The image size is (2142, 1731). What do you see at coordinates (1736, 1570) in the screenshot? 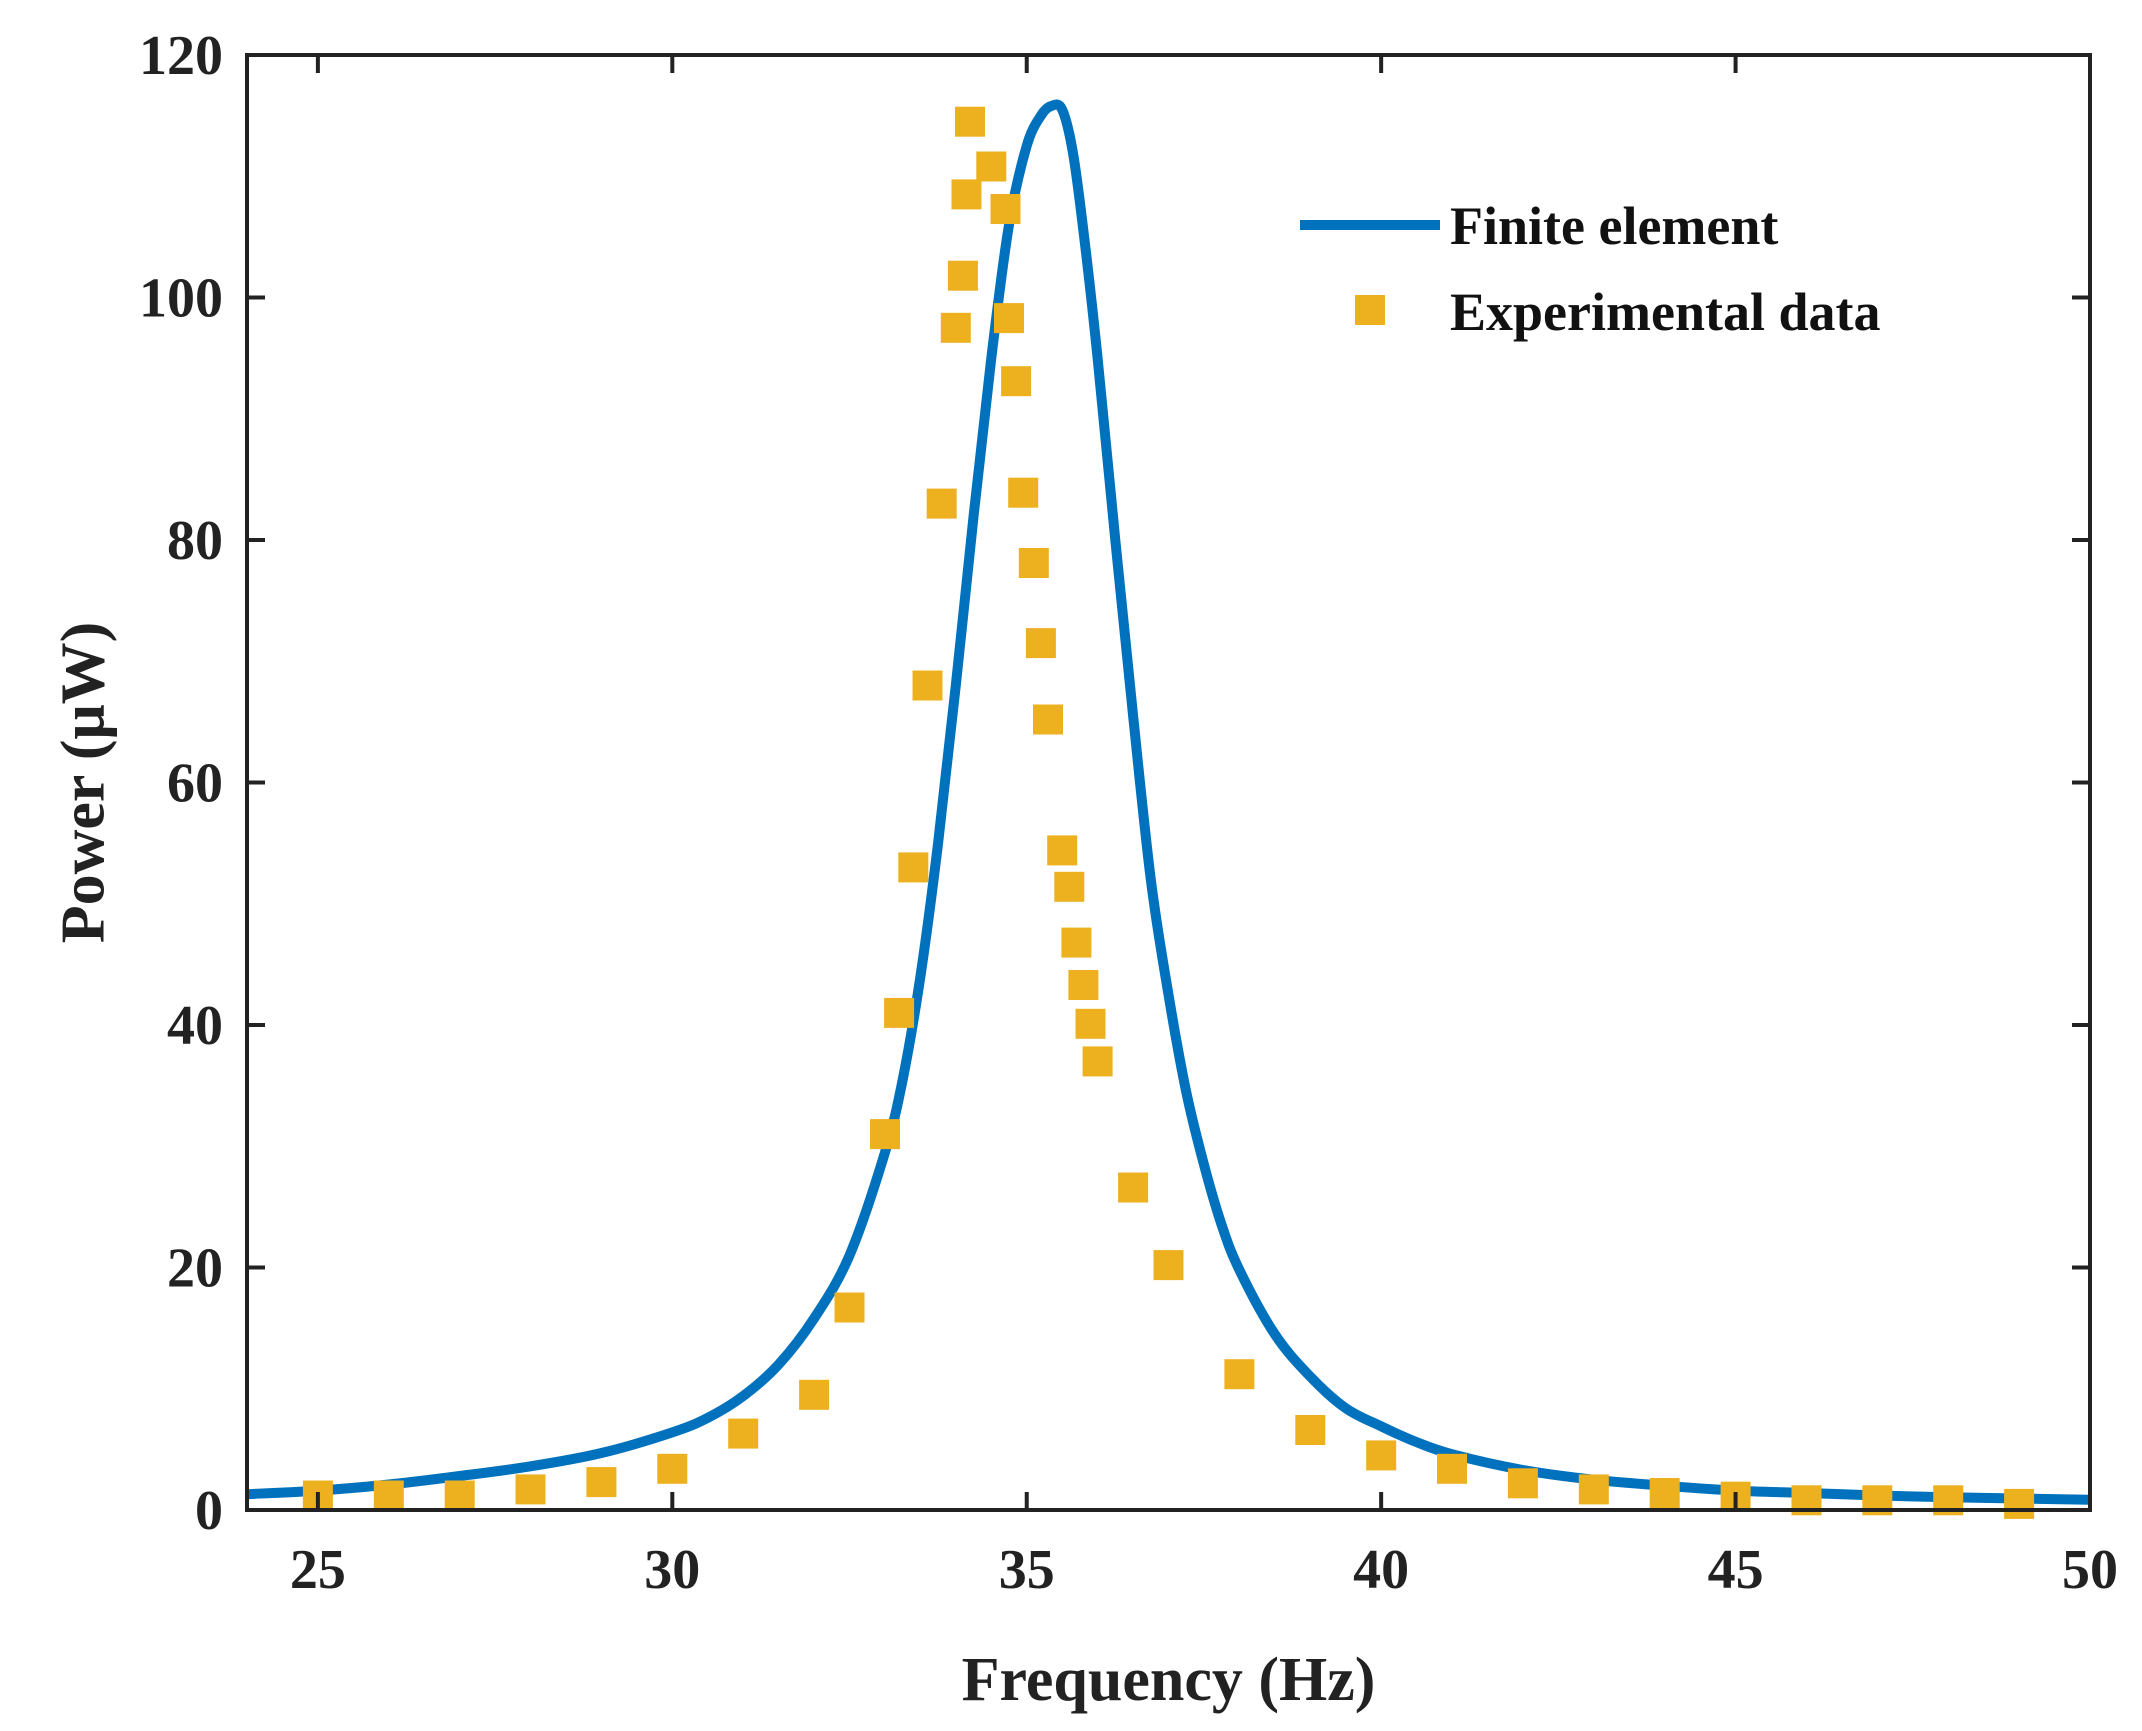
I see `x-tick-label: 45` at bounding box center [1736, 1570].